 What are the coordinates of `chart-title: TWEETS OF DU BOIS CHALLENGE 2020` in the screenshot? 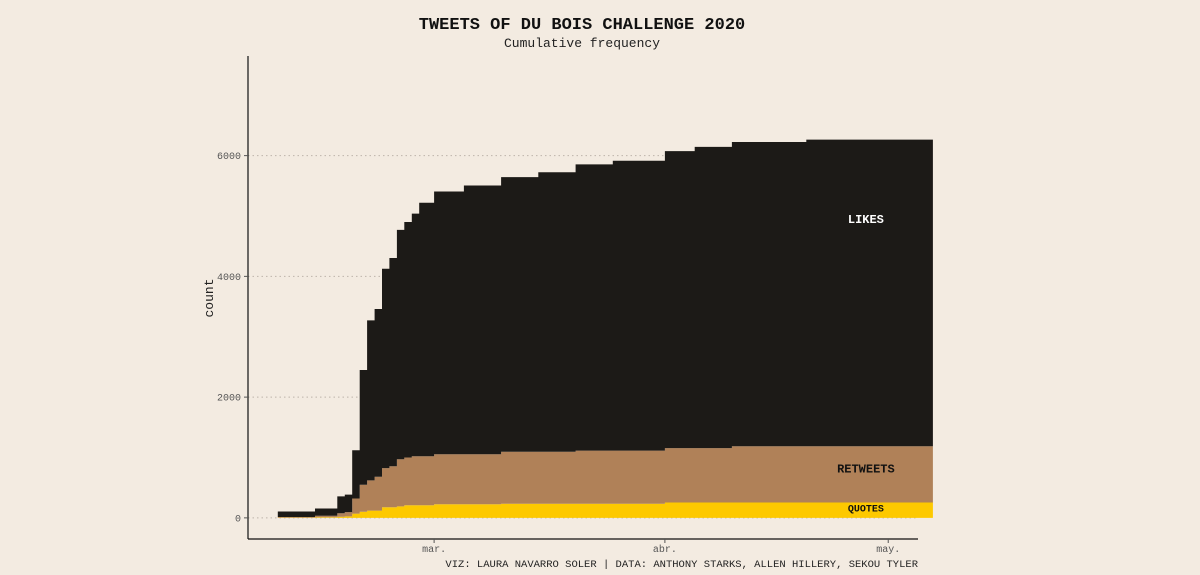 It's located at (582, 25).